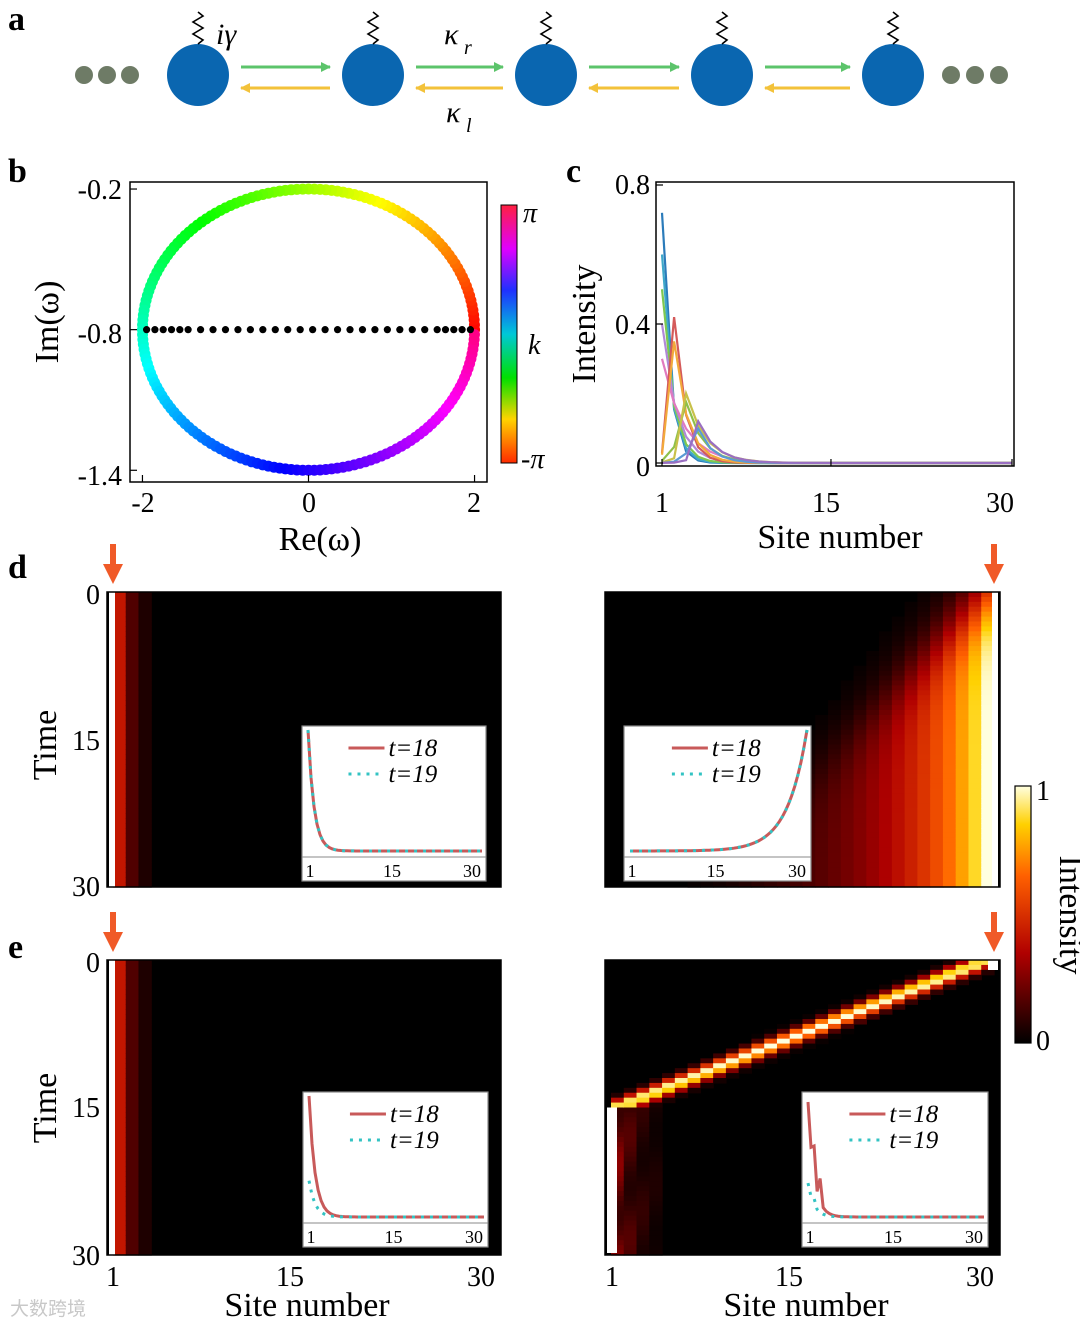 The width and height of the screenshot is (1080, 1326). What do you see at coordinates (107, 75) in the screenshot?
I see `ellipsis-dot` at bounding box center [107, 75].